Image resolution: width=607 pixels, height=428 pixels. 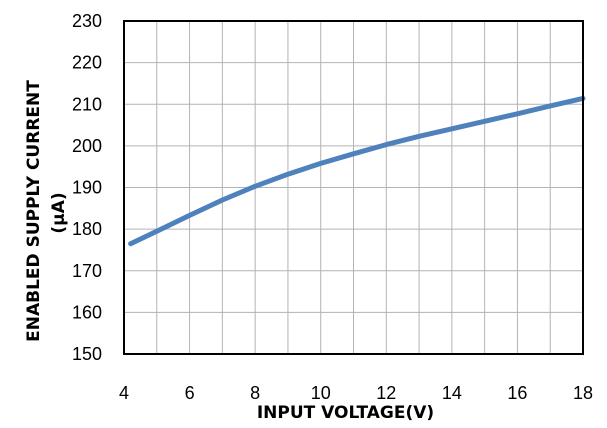 I want to click on y-tick-label: 210, so click(x=87, y=104).